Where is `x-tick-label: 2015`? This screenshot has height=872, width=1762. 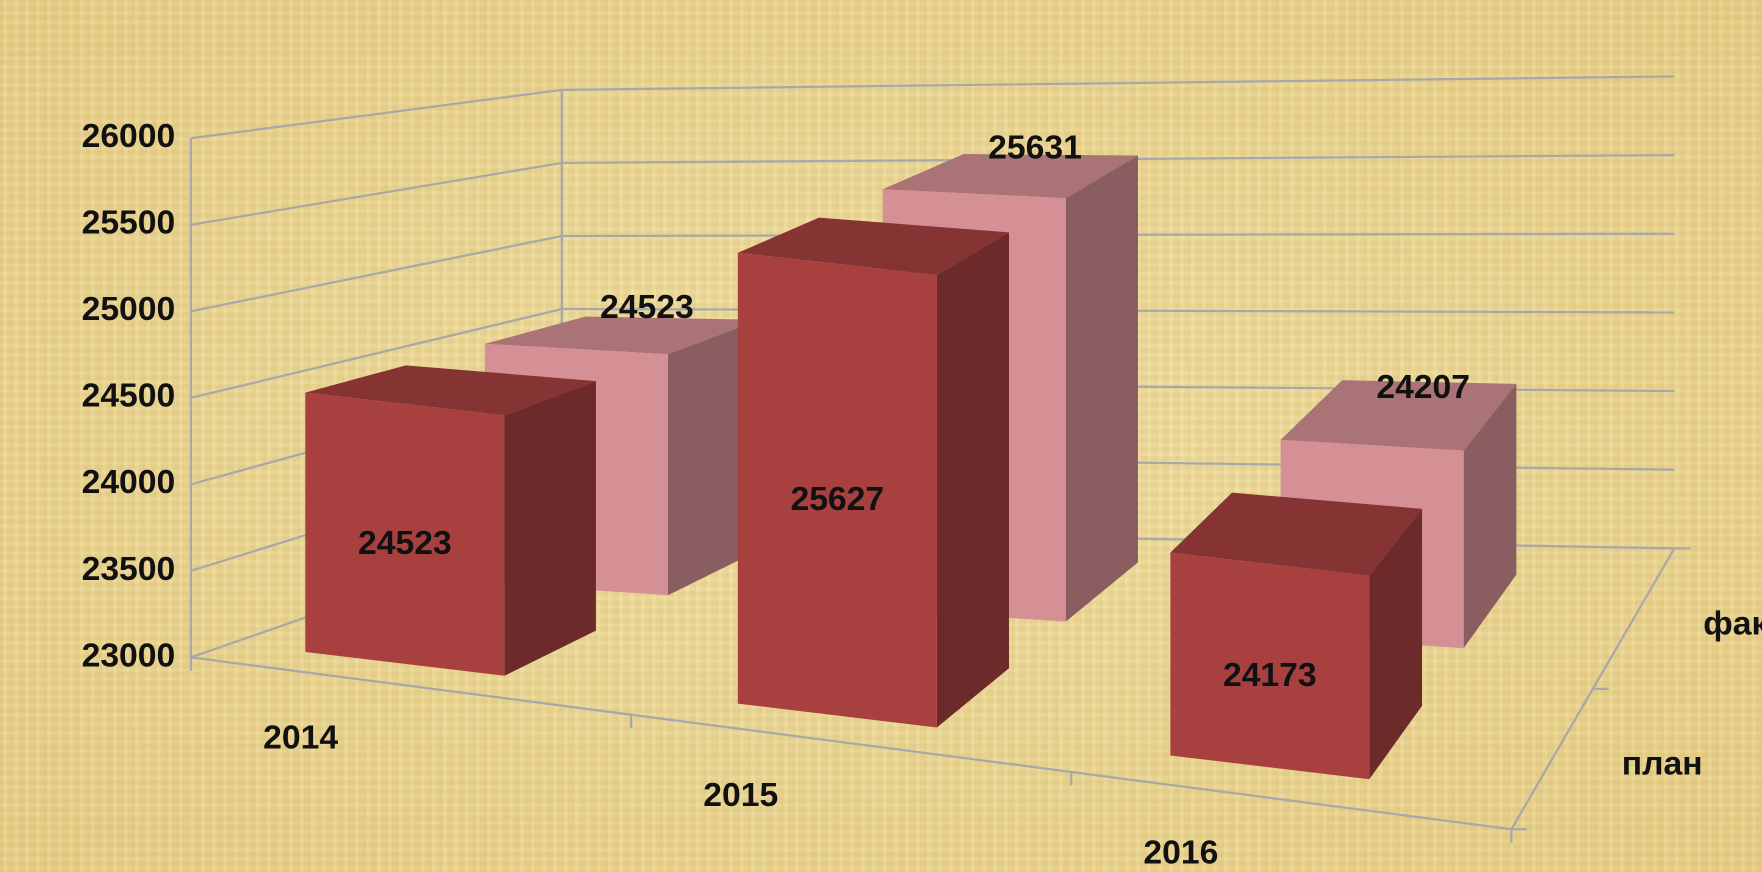 x-tick-label: 2015 is located at coordinates (740, 795).